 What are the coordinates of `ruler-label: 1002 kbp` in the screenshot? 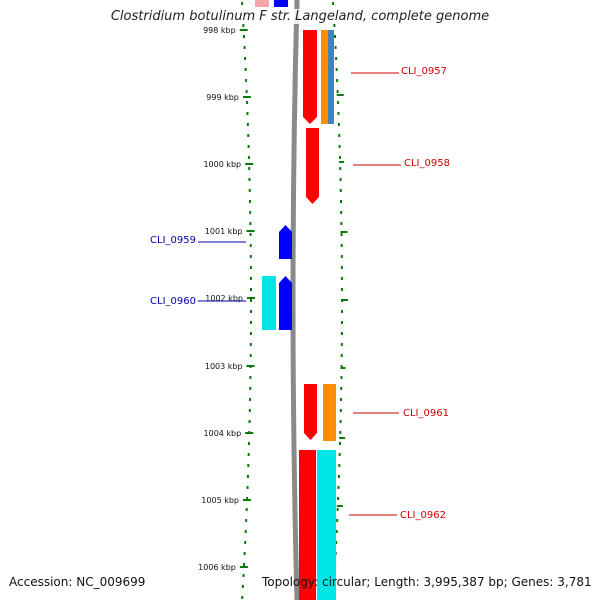 It's located at (224, 298).